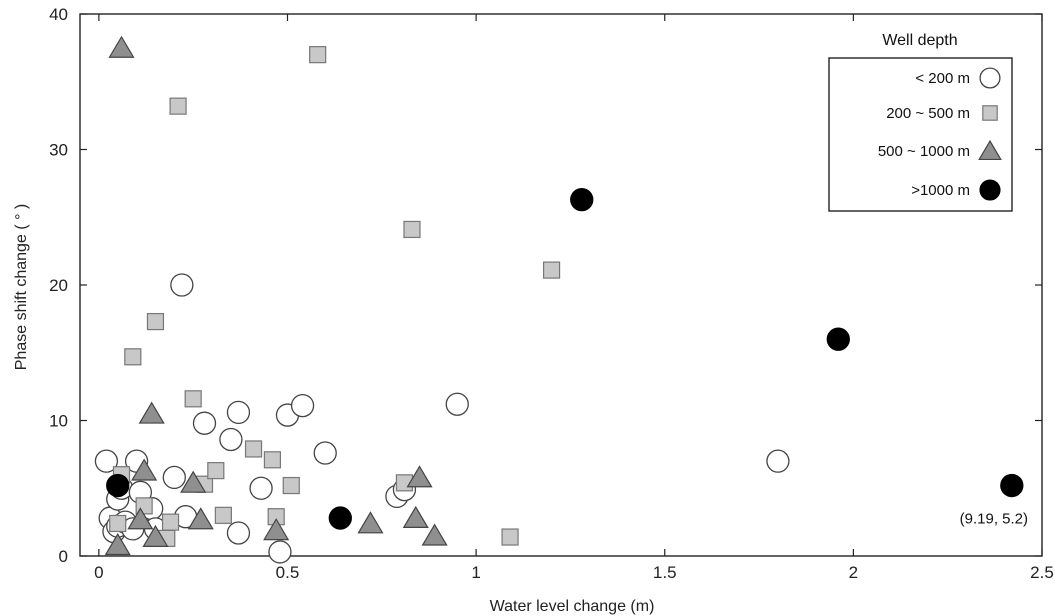  What do you see at coordinates (288, 572) in the screenshot?
I see `x-tick-label: 0.5` at bounding box center [288, 572].